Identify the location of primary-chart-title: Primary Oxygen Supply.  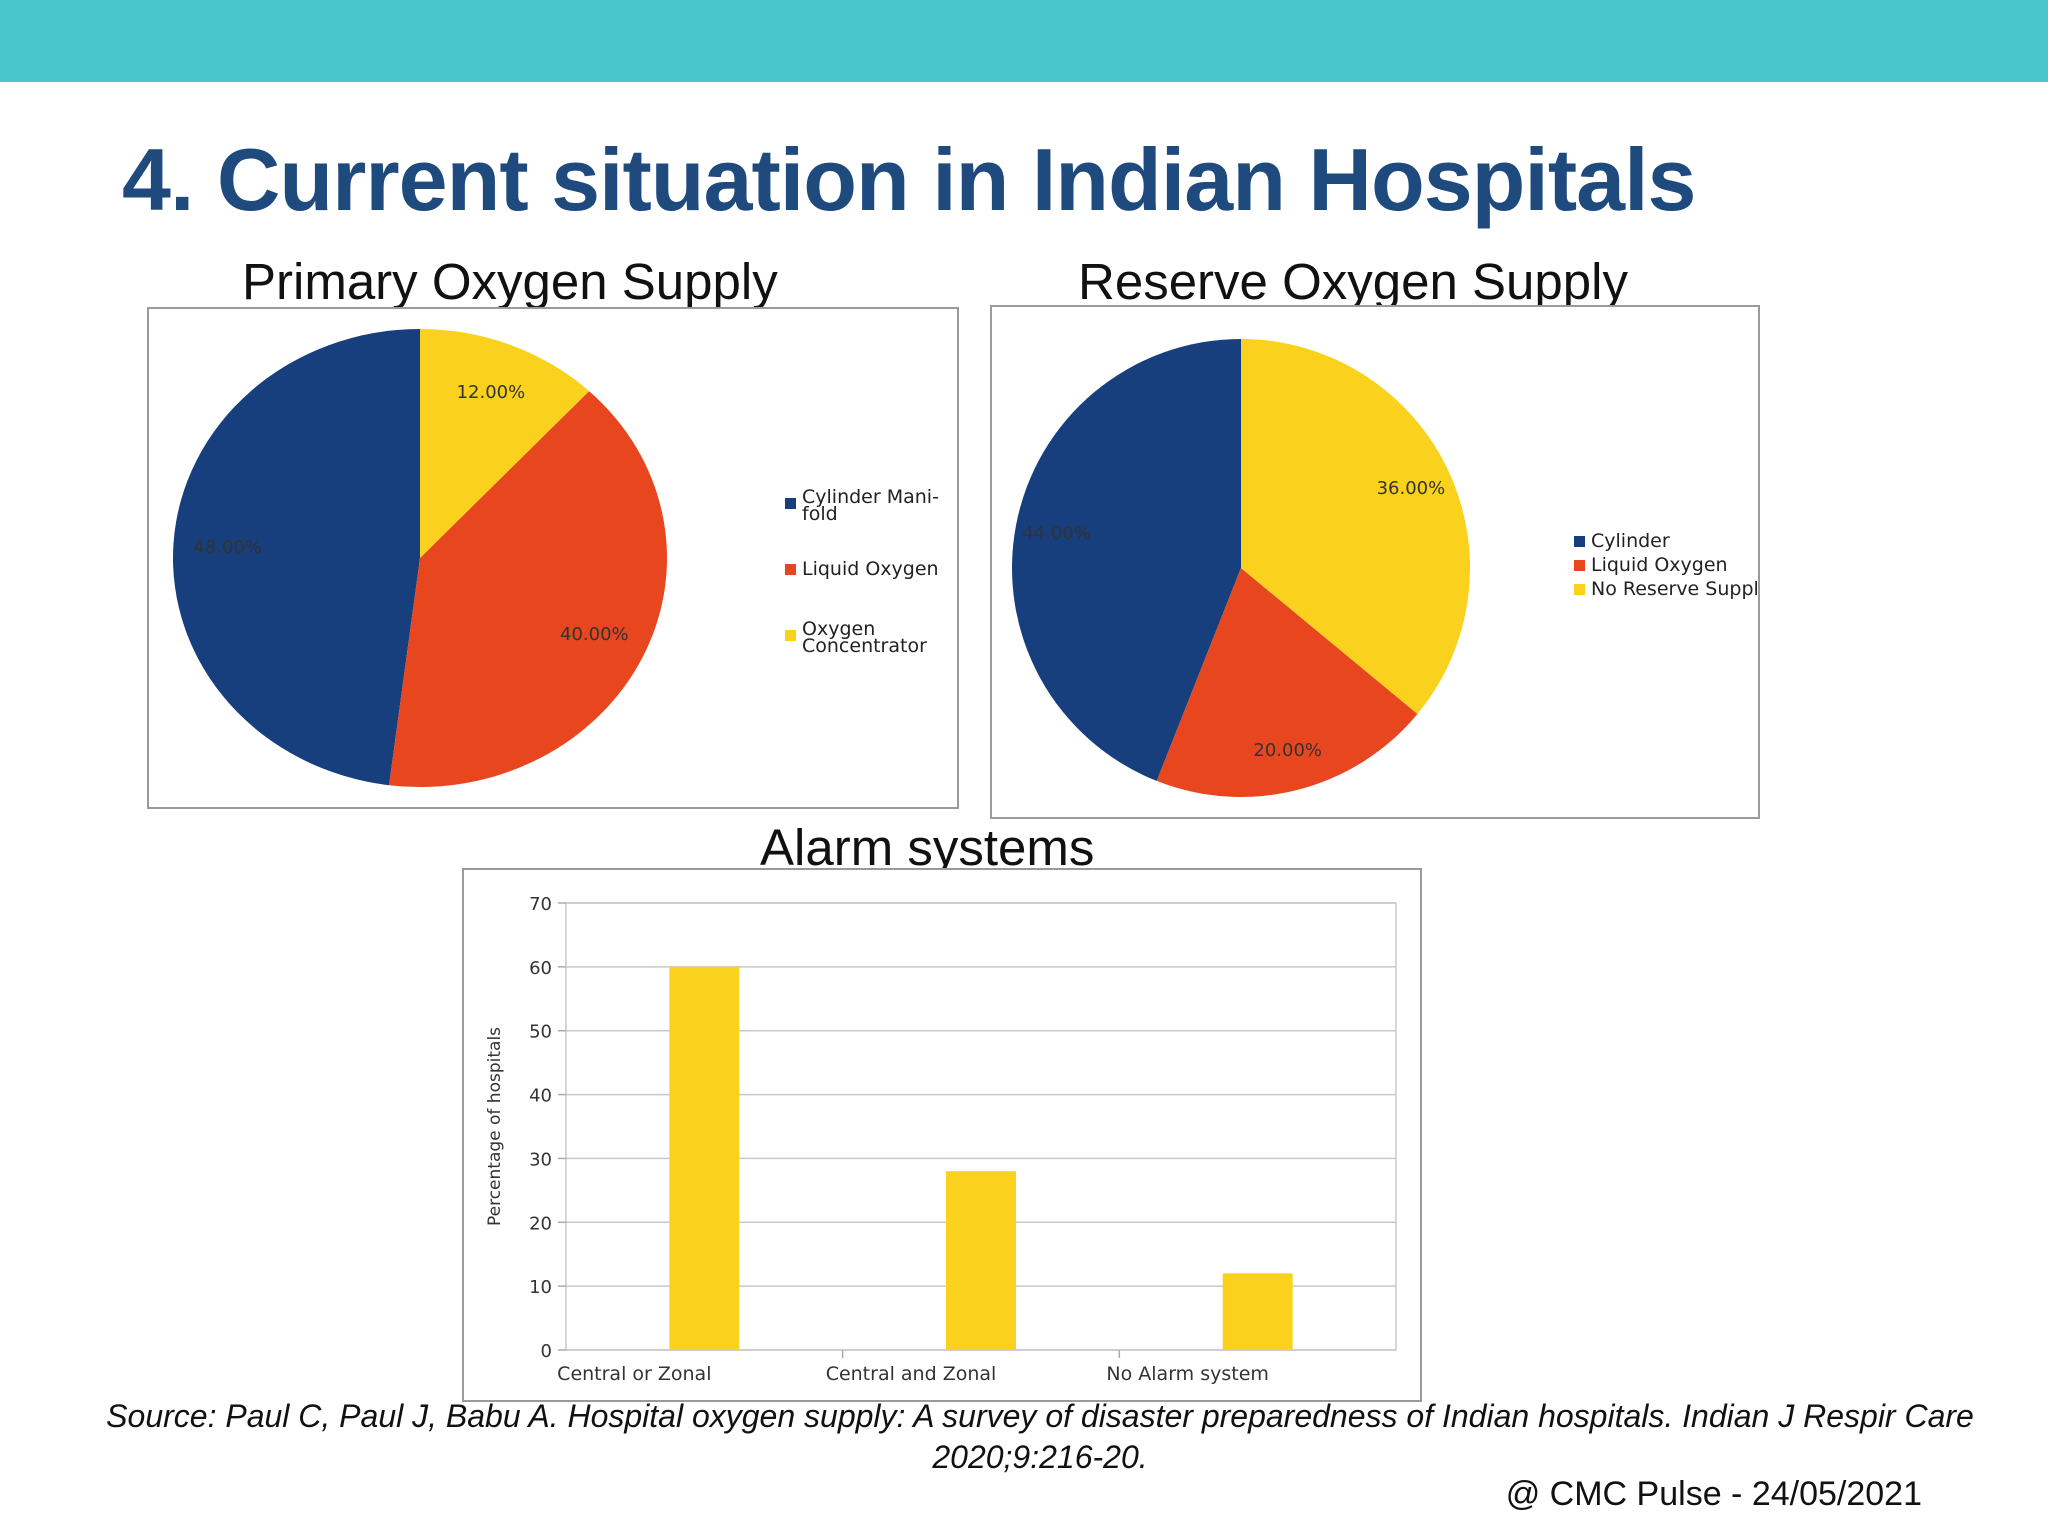
(510, 281).